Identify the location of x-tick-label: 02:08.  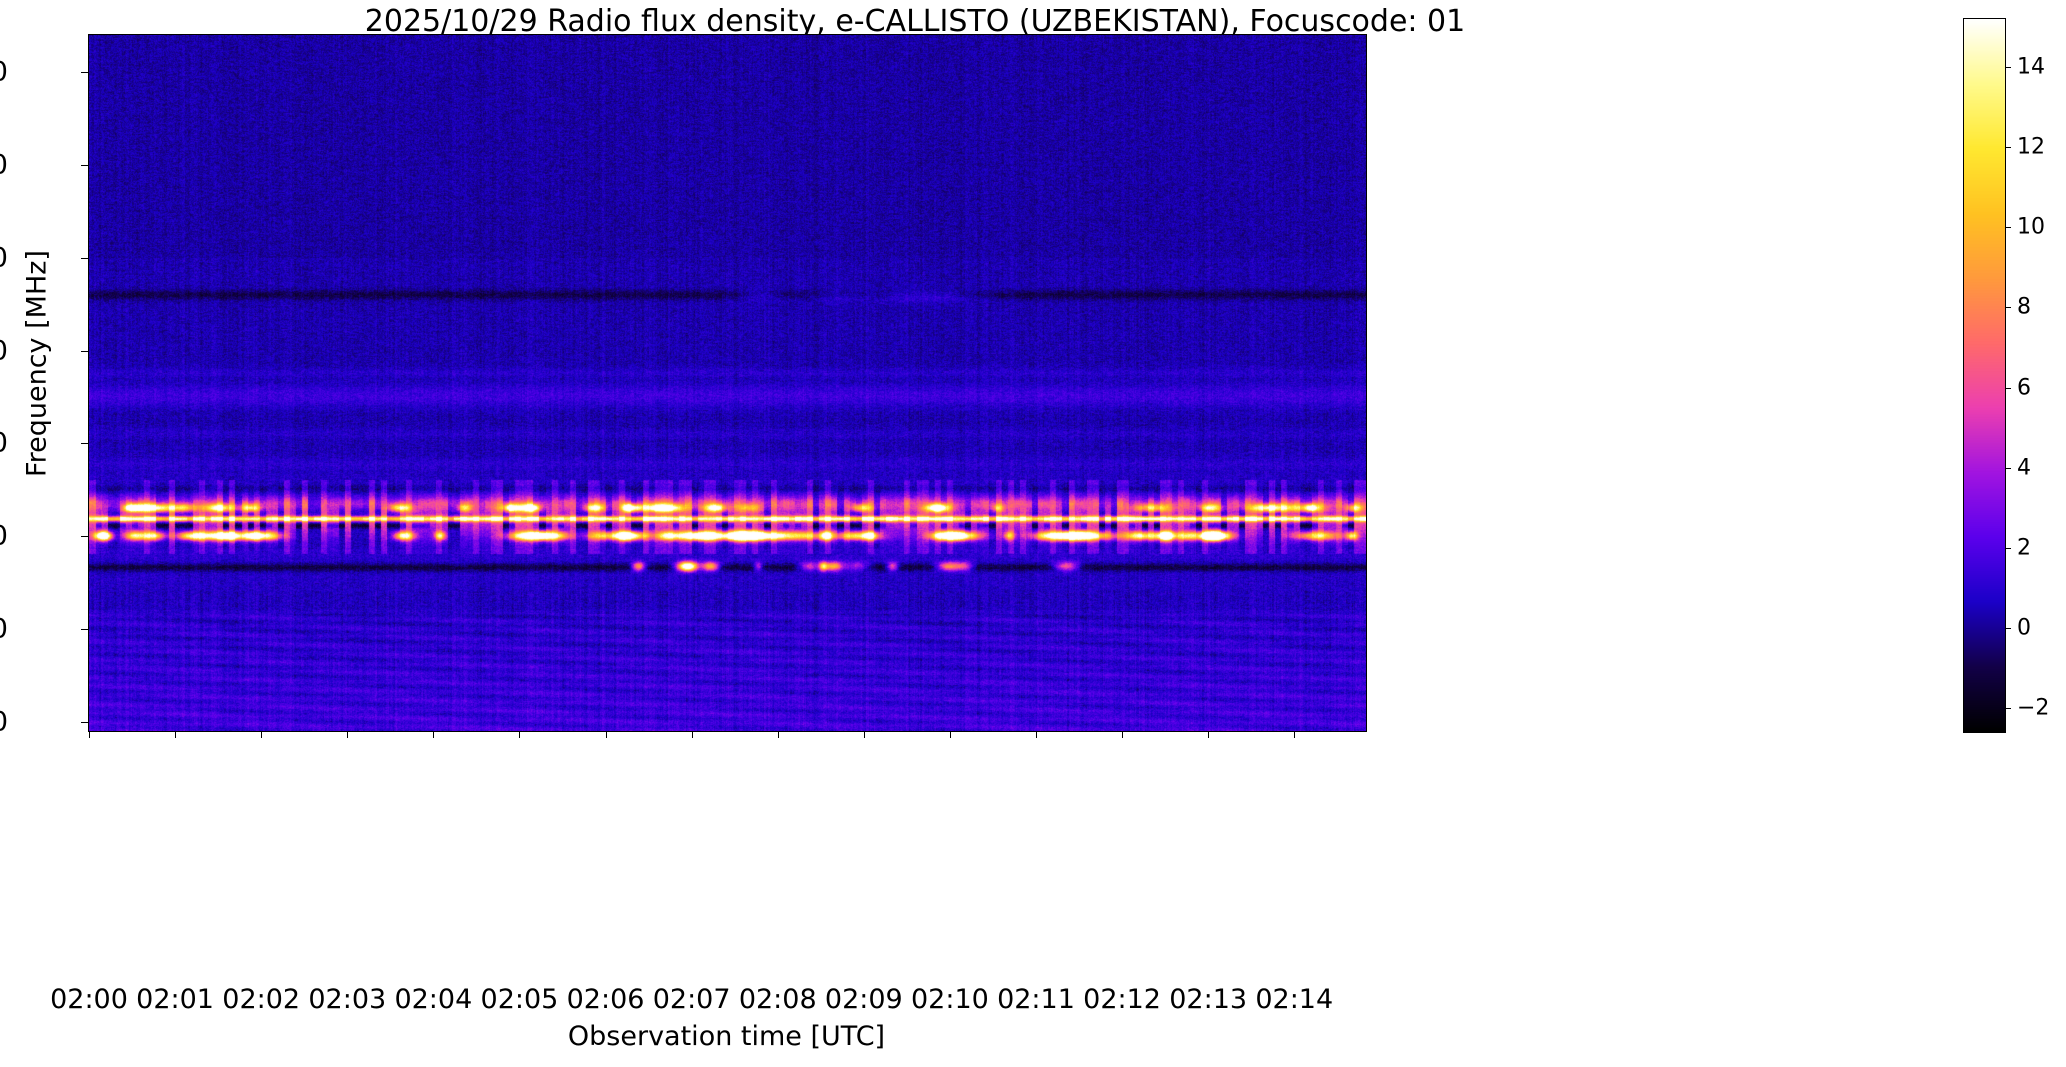
(777, 999).